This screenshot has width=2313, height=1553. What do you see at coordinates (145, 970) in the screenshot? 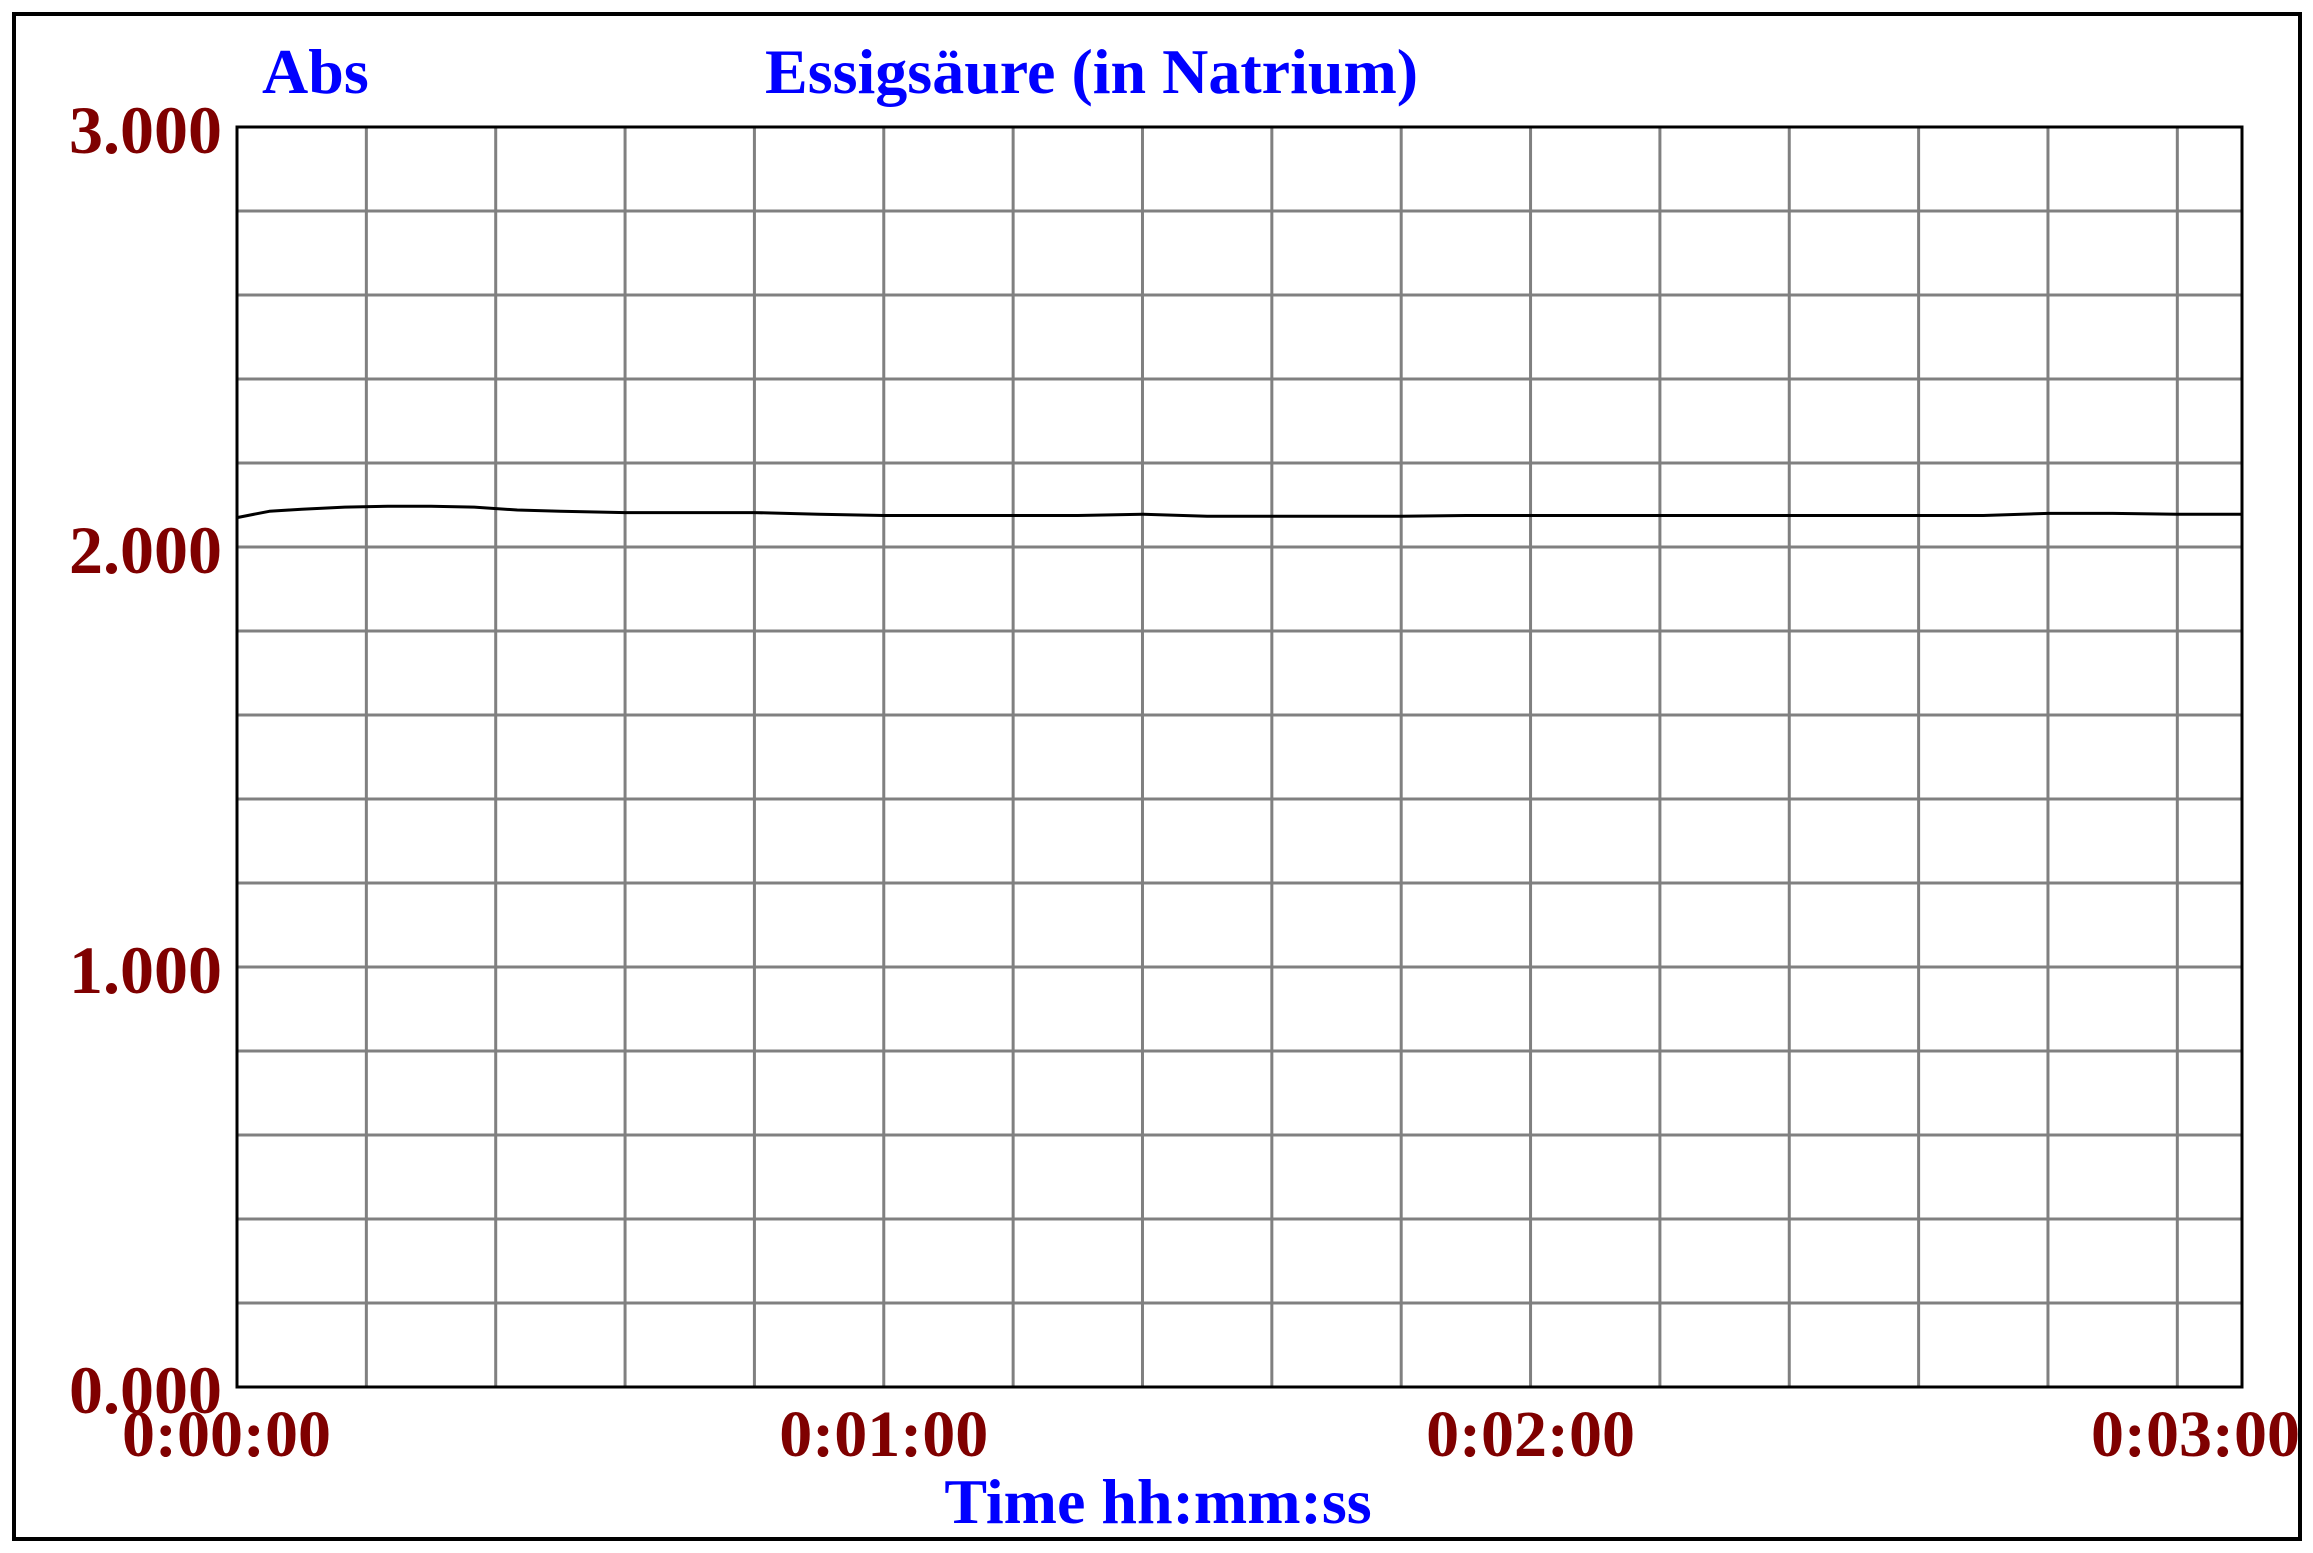
I see `y-tick-label: 1.000` at bounding box center [145, 970].